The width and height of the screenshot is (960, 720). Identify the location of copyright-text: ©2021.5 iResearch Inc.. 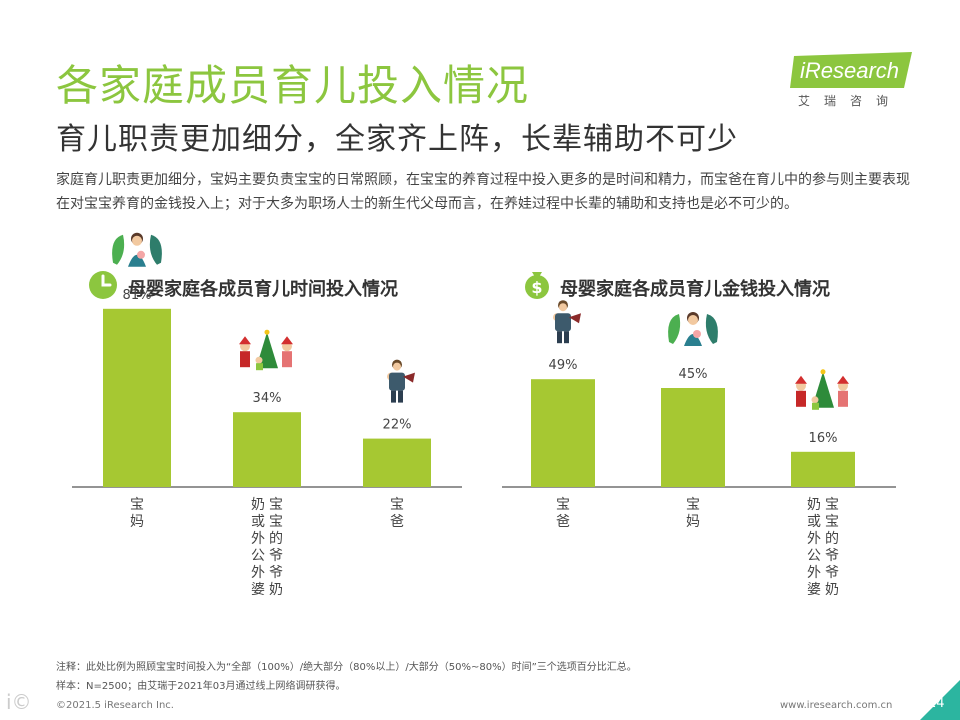
(115, 705).